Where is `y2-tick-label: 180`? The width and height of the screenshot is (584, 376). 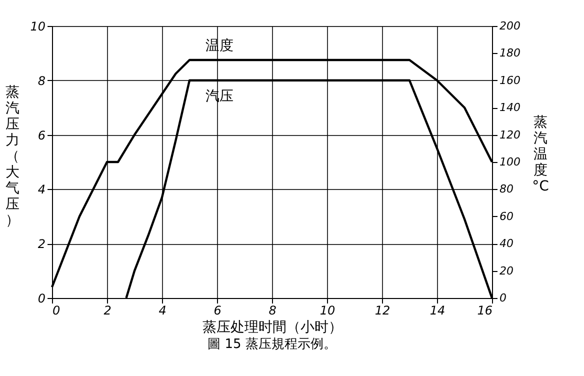
y2-tick-label: 180 is located at coordinates (510, 53).